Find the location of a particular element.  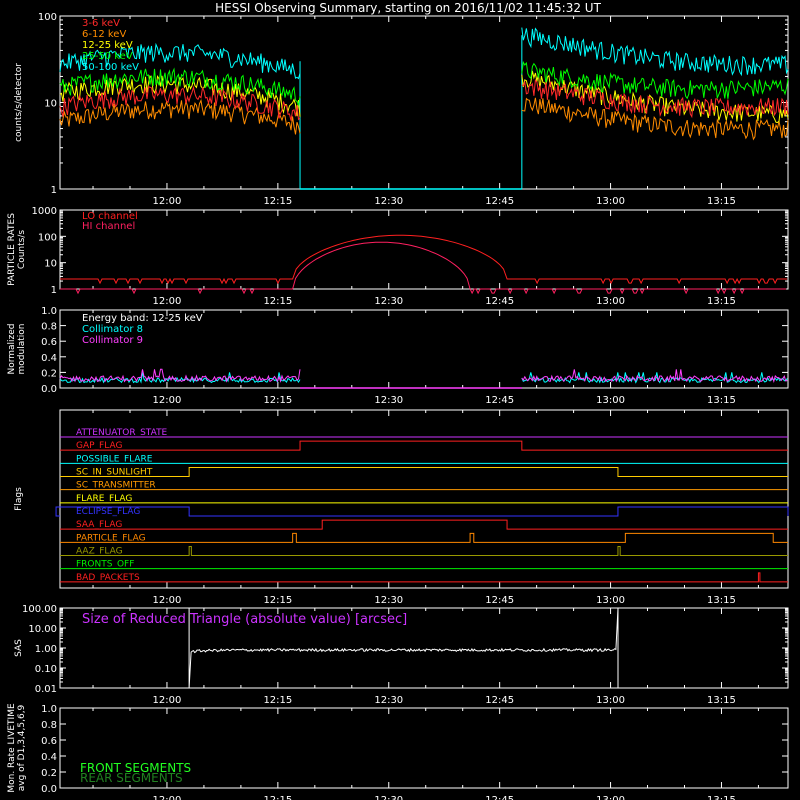

series-line-sas is located at coordinates (403, 648).